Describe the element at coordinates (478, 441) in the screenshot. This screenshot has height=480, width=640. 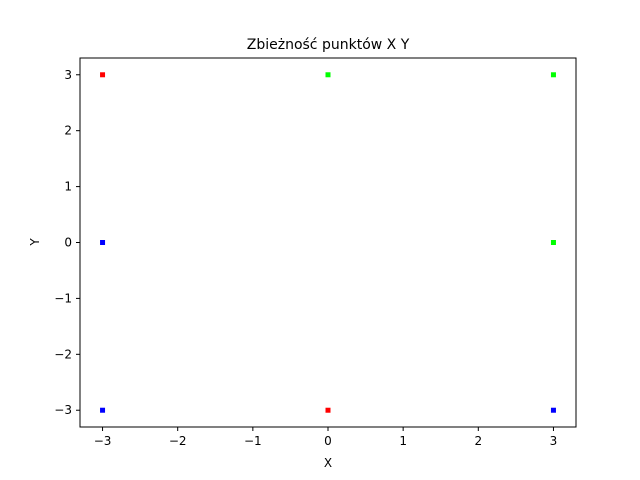
I see `x-tick-label: 2` at that location.